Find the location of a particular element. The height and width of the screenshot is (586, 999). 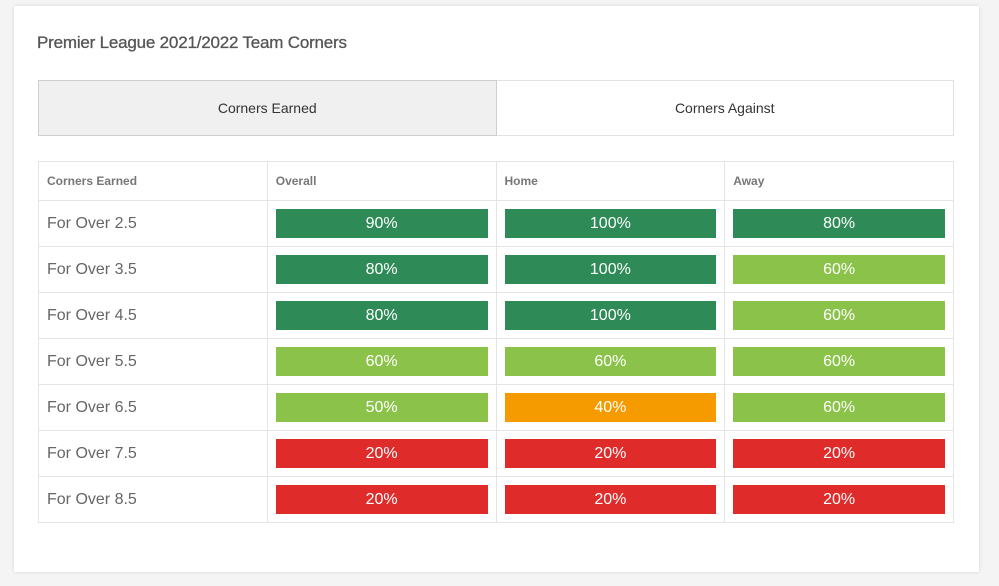

percentage-badge-home: 40% is located at coordinates (610, 407).